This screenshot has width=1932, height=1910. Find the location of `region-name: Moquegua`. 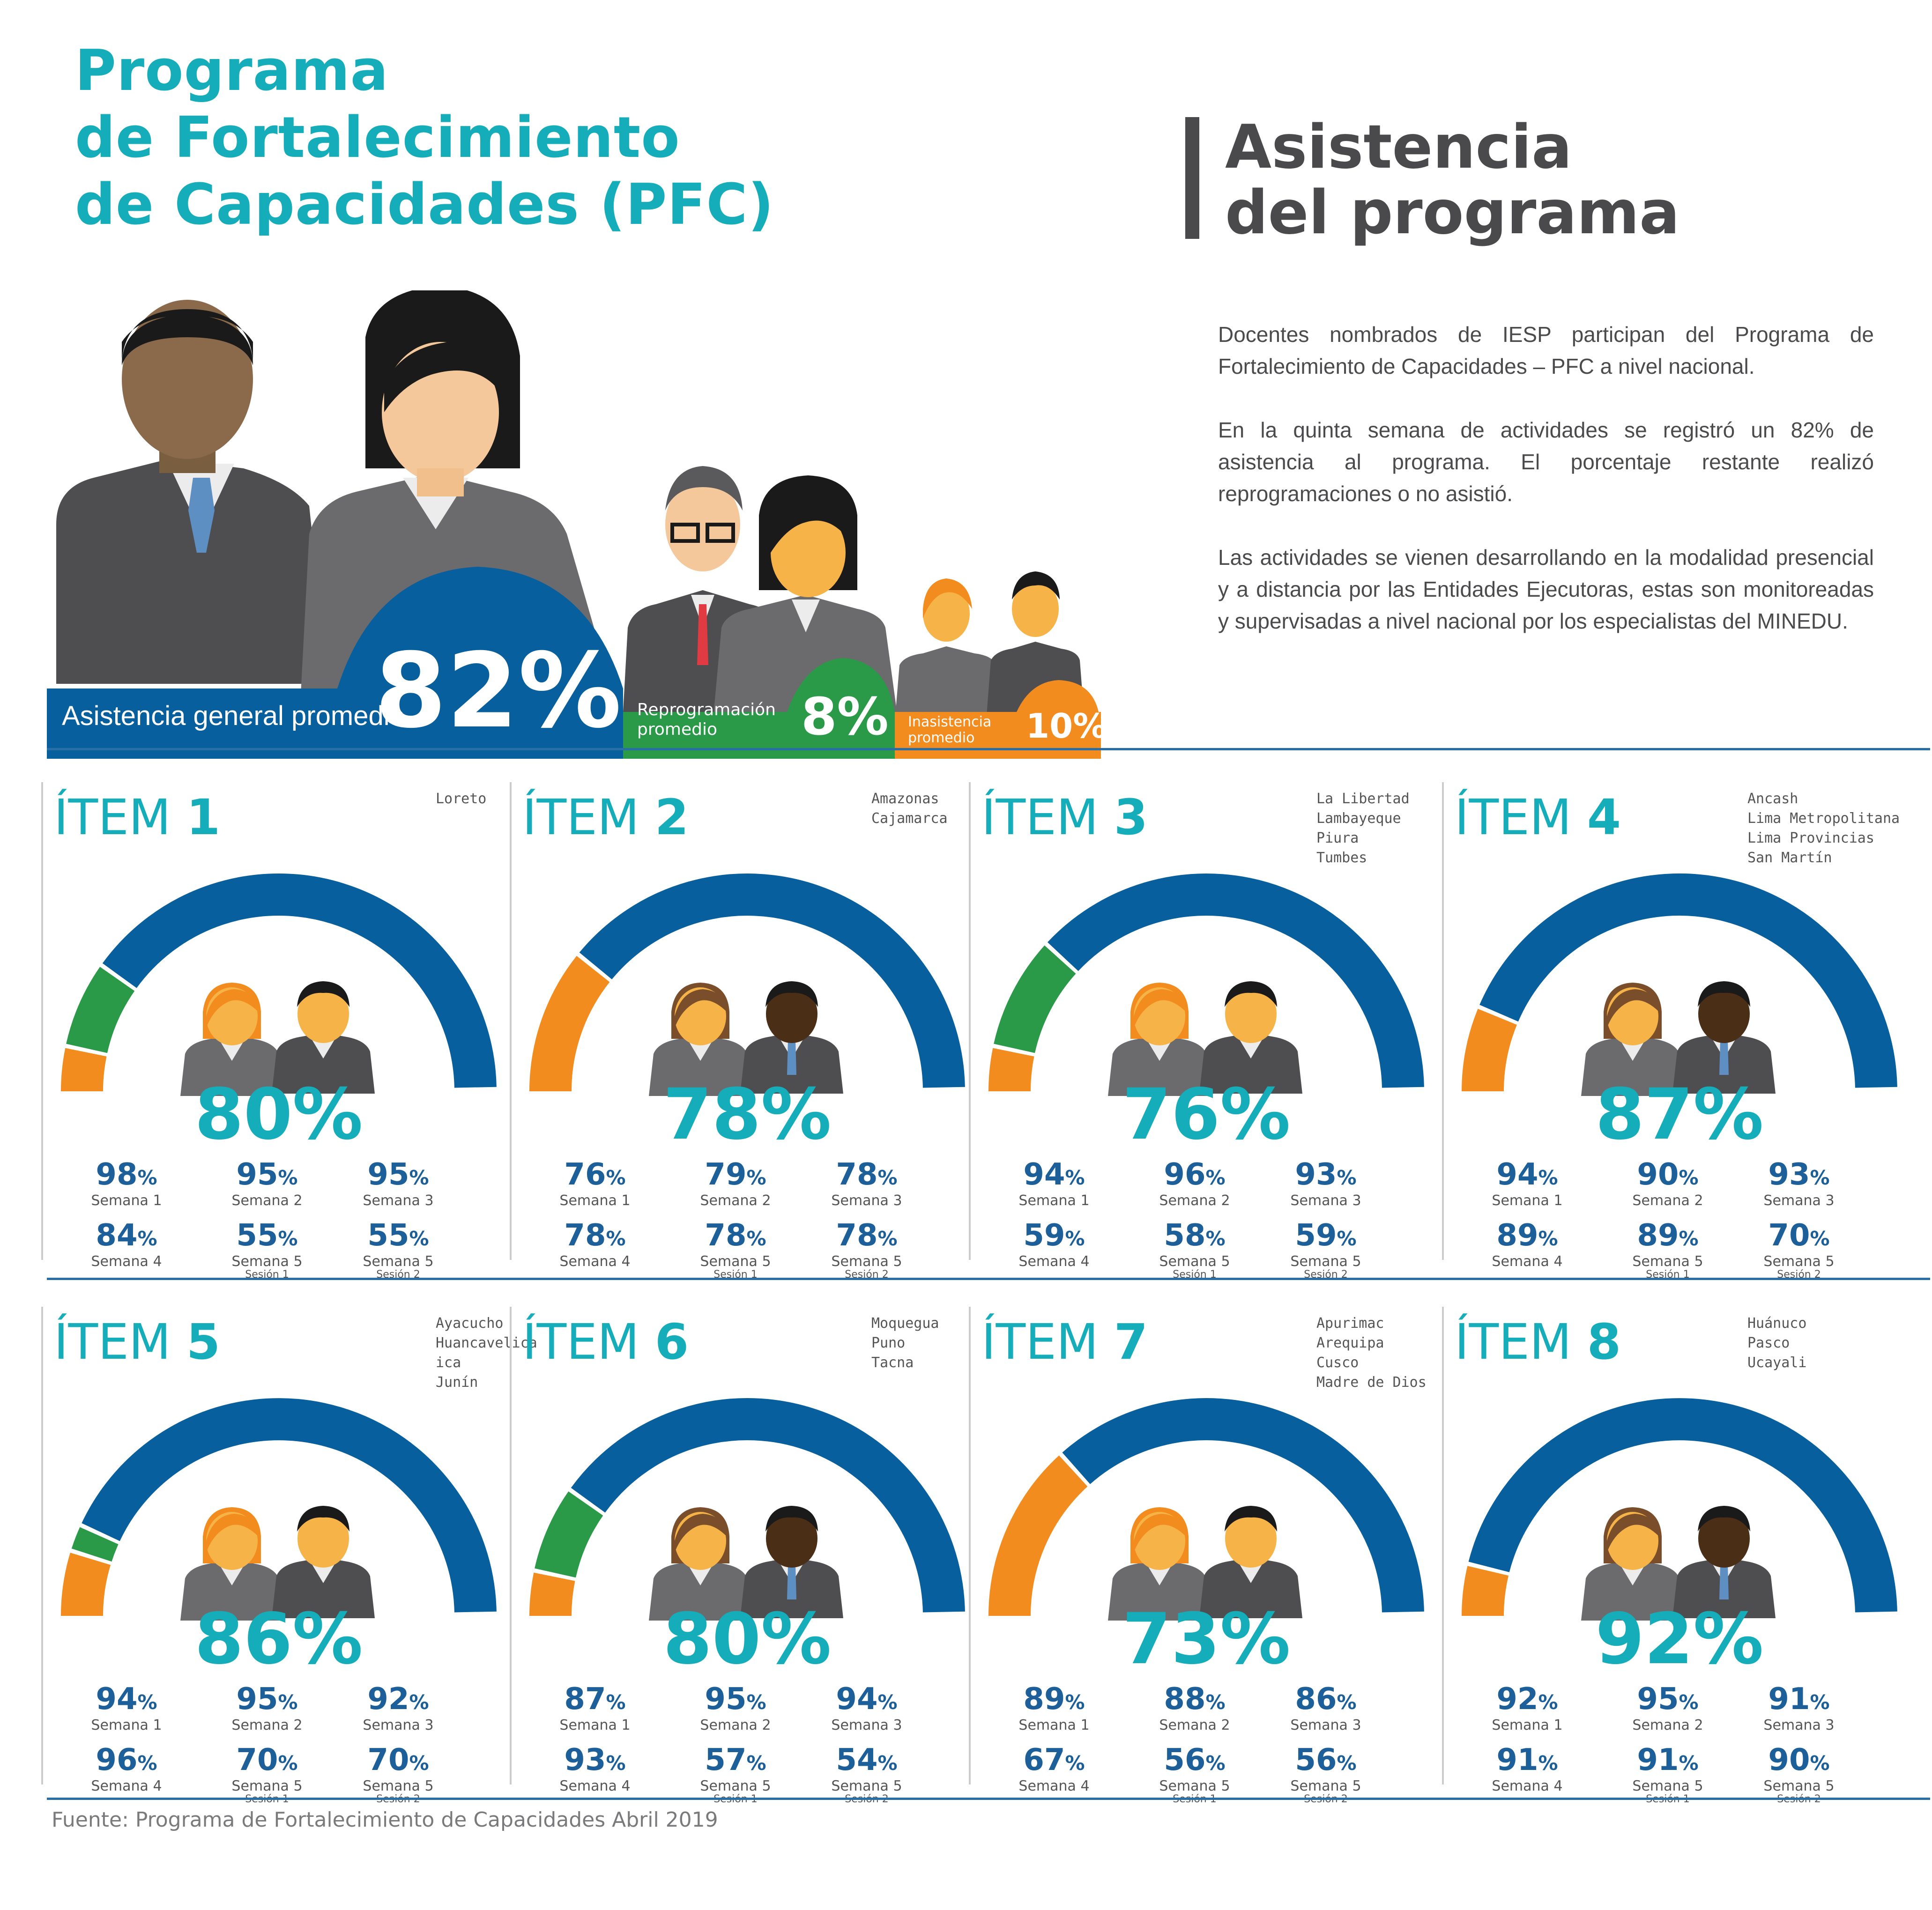

region-name: Moquegua is located at coordinates (905, 1324).